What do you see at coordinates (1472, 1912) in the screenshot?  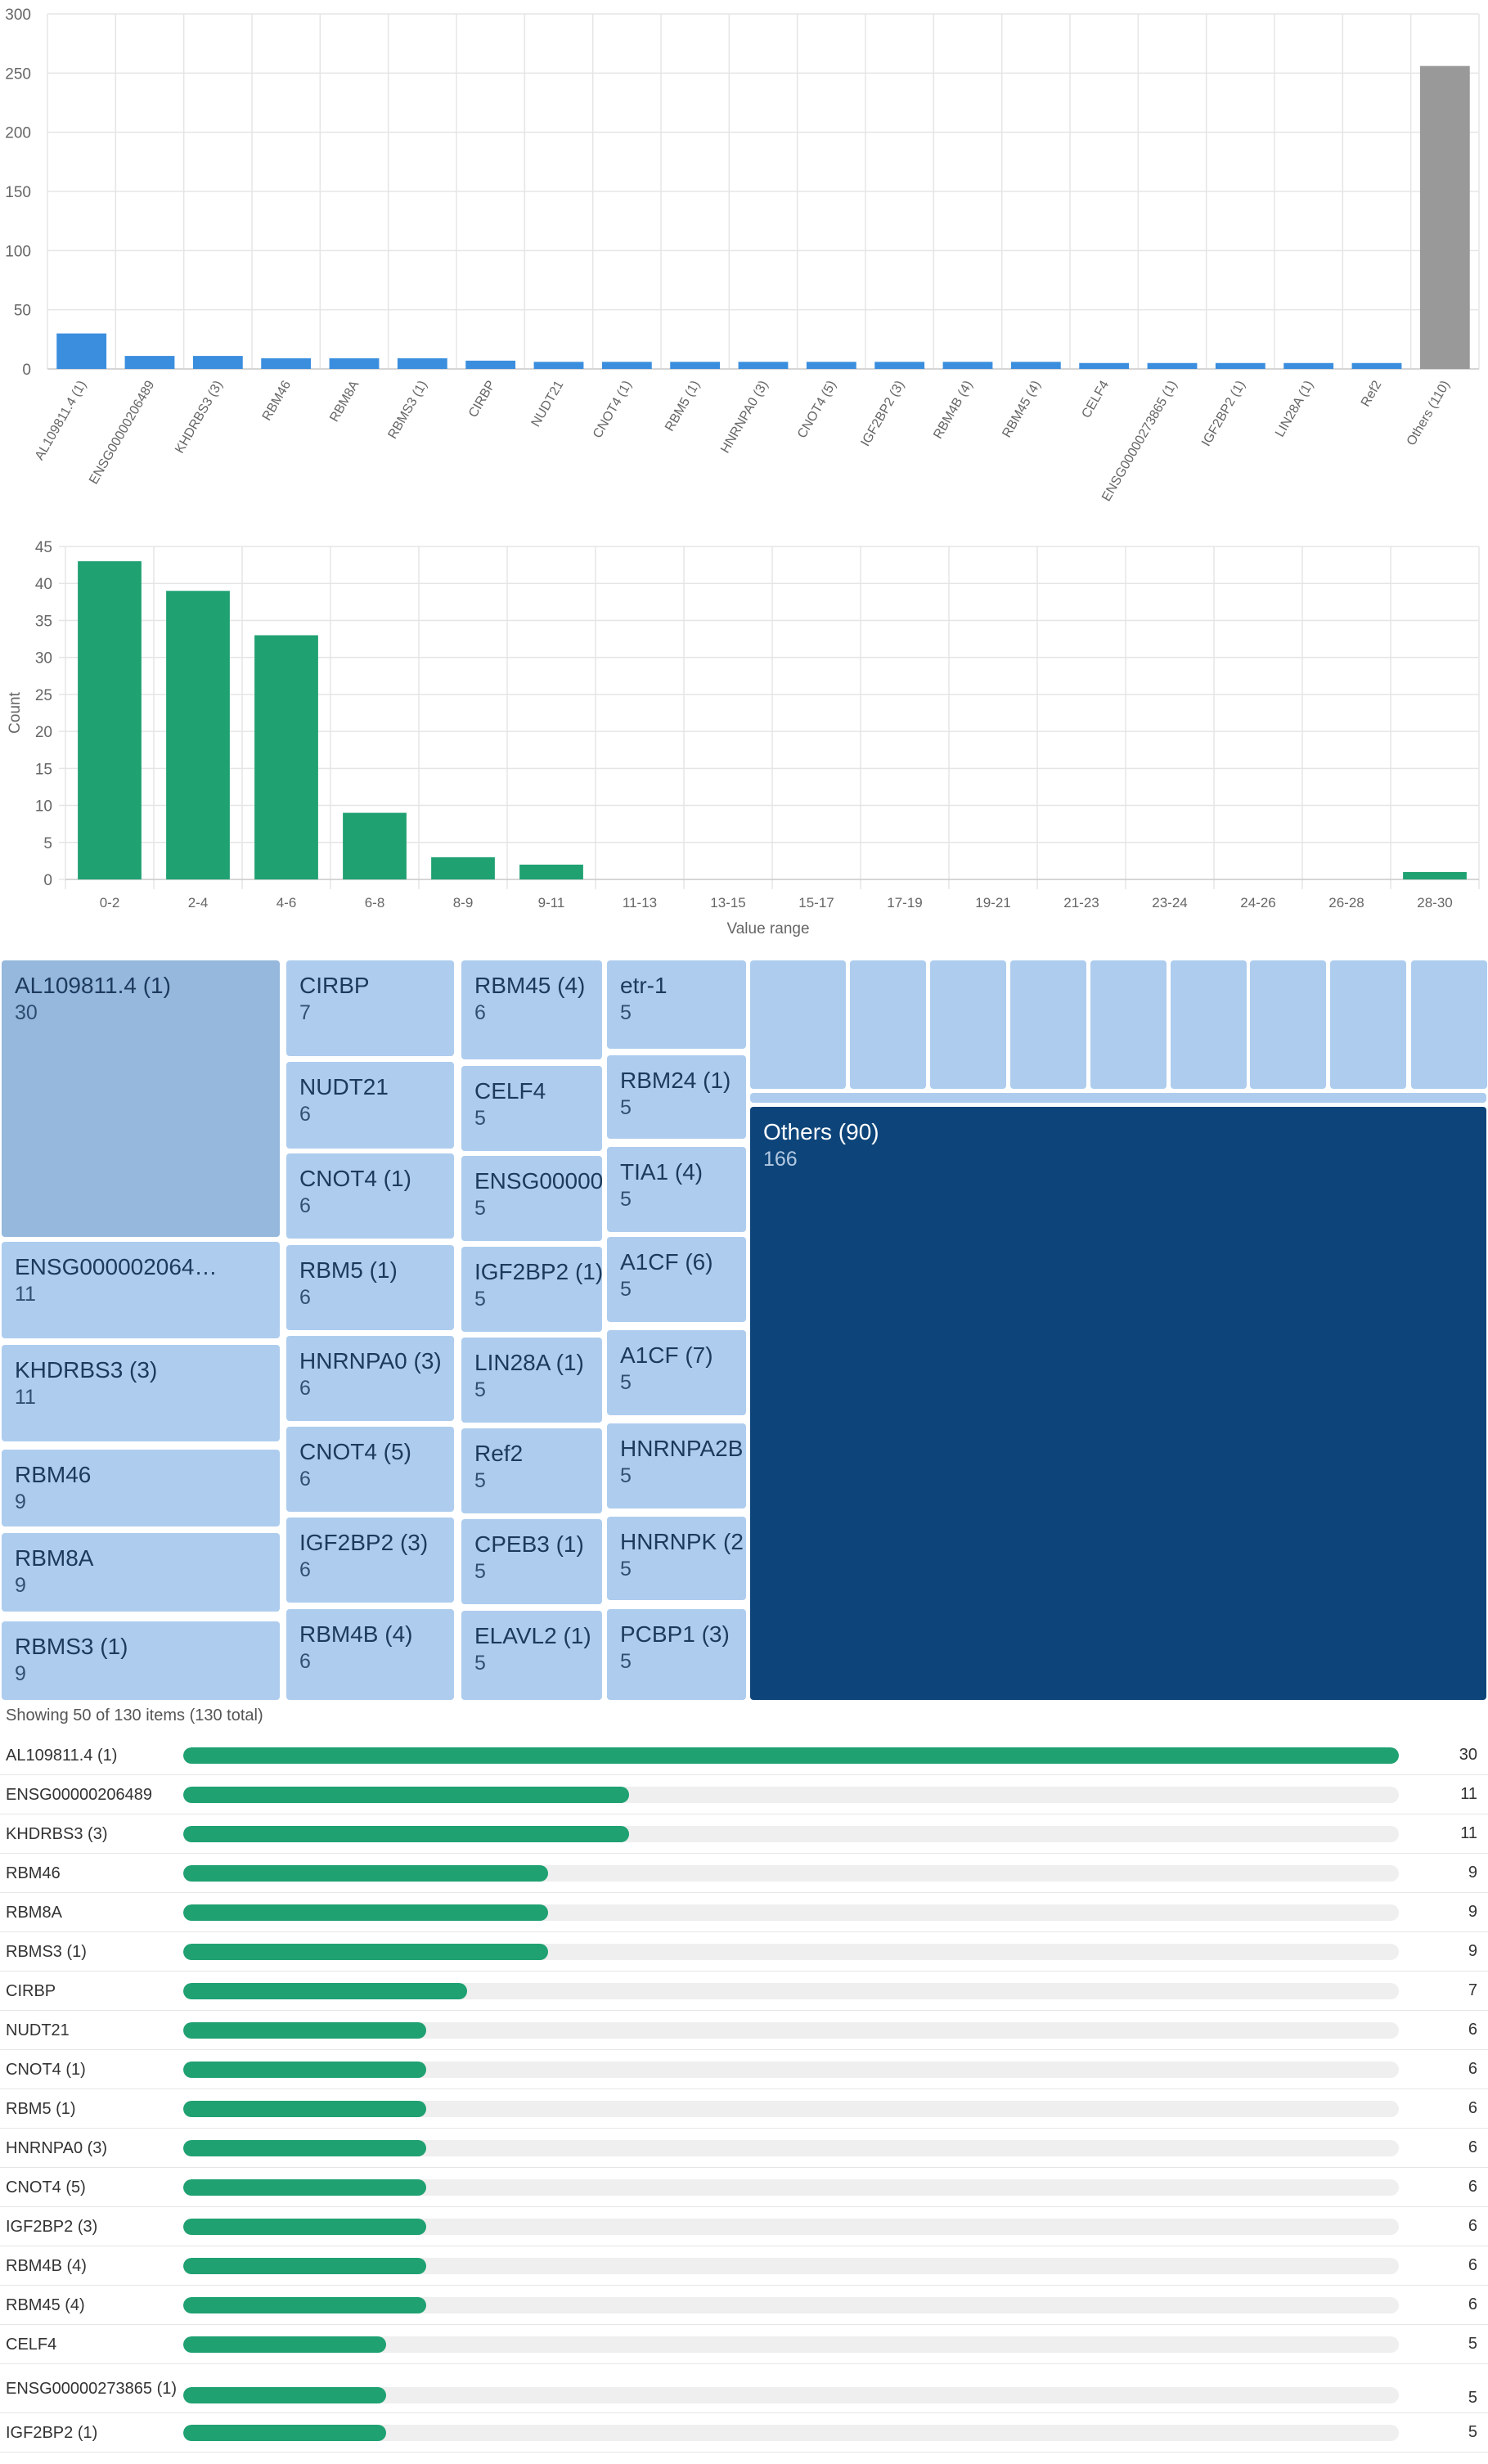 I see `bar-list-value: 9` at bounding box center [1472, 1912].